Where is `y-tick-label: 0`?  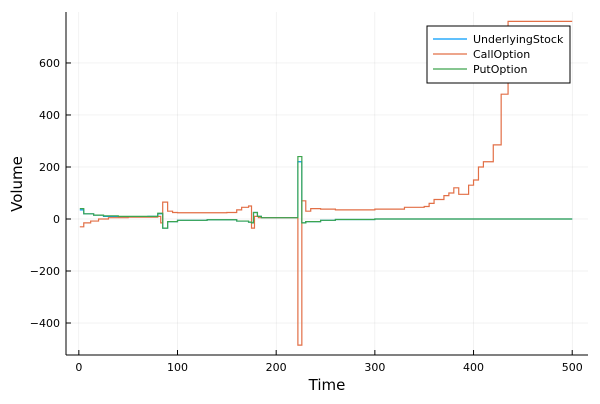
y-tick-label: 0 is located at coordinates (56, 219).